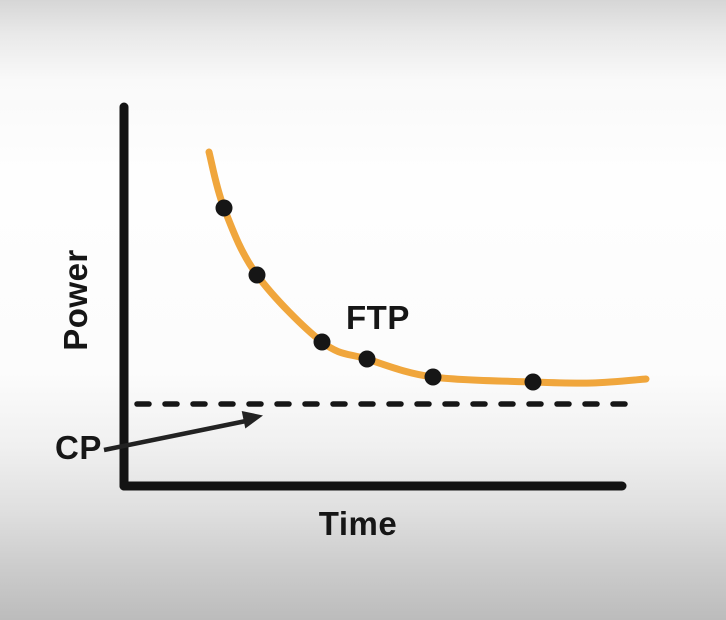 The height and width of the screenshot is (620, 726). I want to click on y-axis-label: Power, so click(75, 300).